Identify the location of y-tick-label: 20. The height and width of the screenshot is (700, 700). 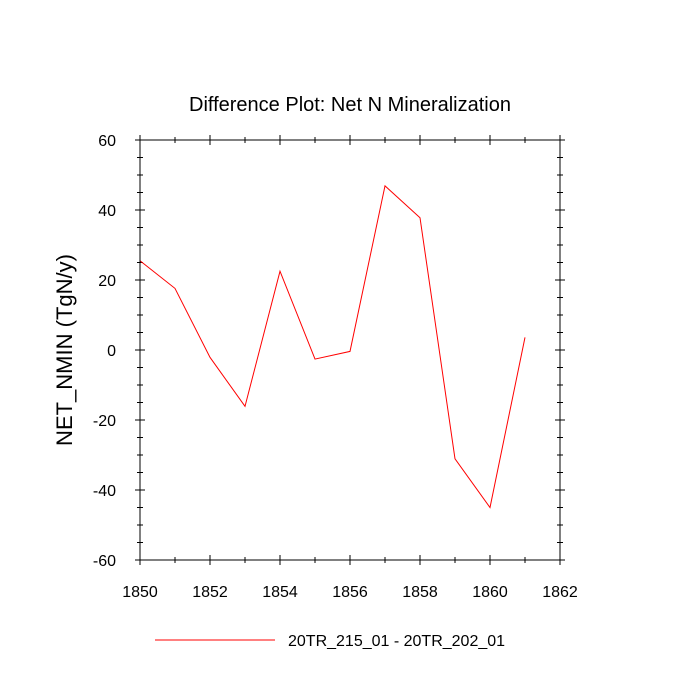
(107, 281).